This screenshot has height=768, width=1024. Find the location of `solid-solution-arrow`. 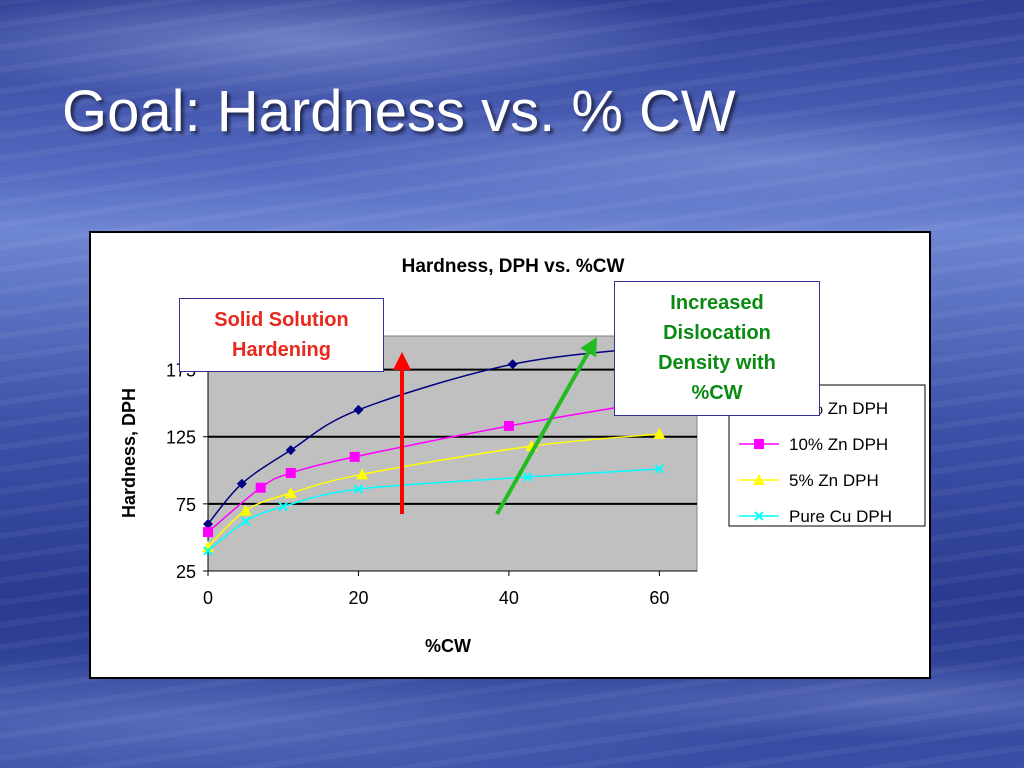

solid-solution-arrow is located at coordinates (402, 433).